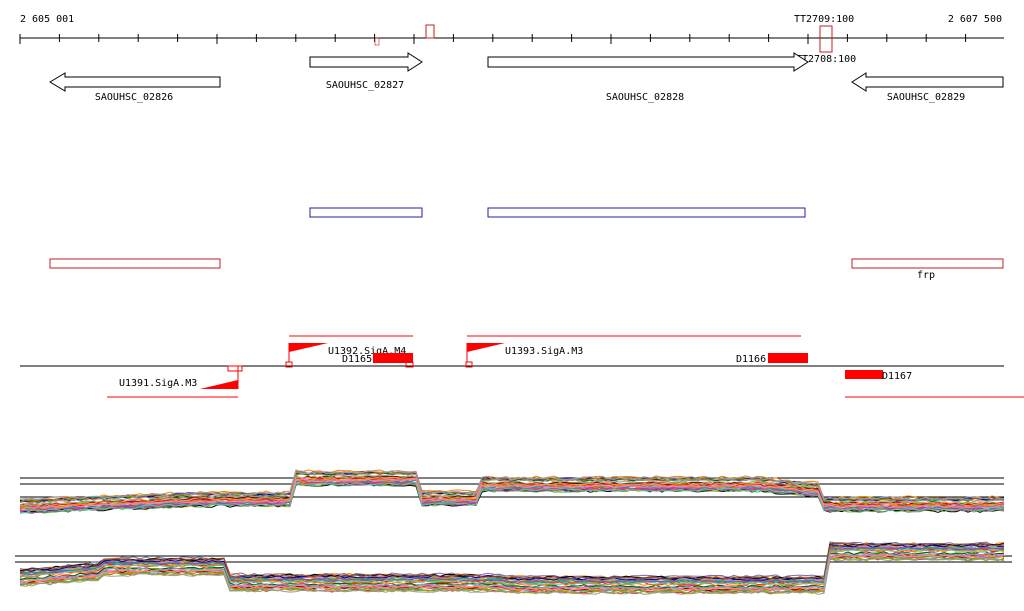  I want to click on feature-label: D1166, so click(751, 359).